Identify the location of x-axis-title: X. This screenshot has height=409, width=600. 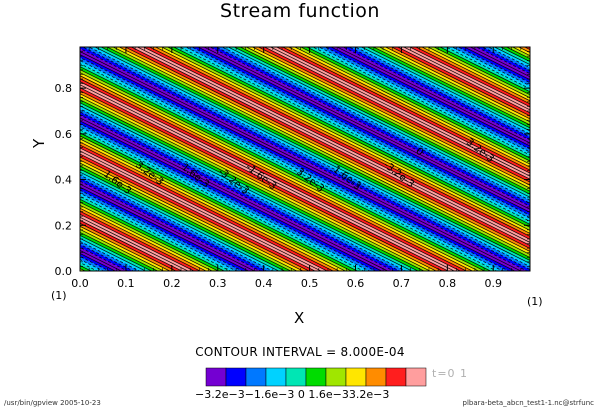
(299, 318).